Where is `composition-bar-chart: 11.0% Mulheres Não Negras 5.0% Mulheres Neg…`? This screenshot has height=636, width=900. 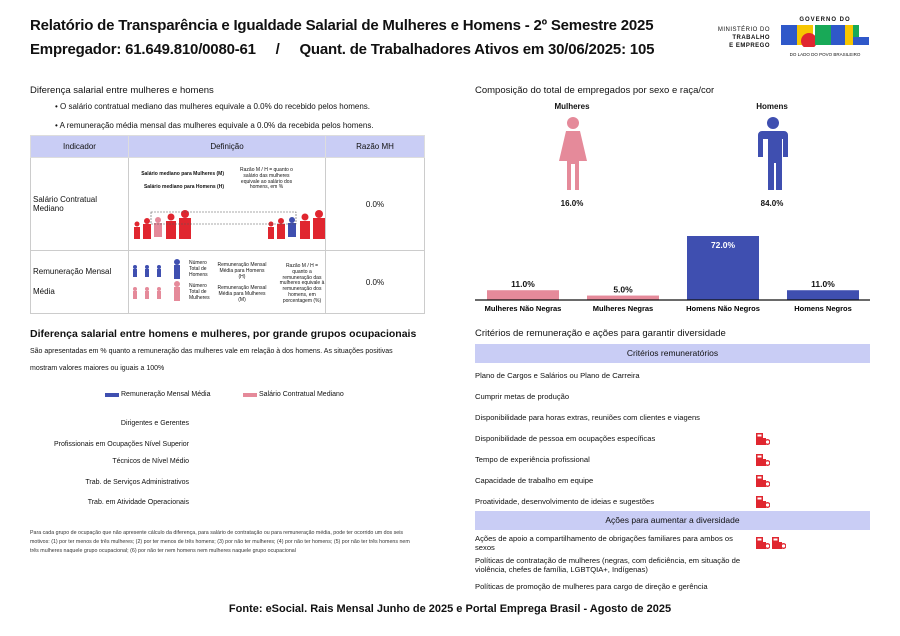 composition-bar-chart: 11.0% Mulheres Não Negras 5.0% Mulheres Neg… is located at coordinates (672, 274).